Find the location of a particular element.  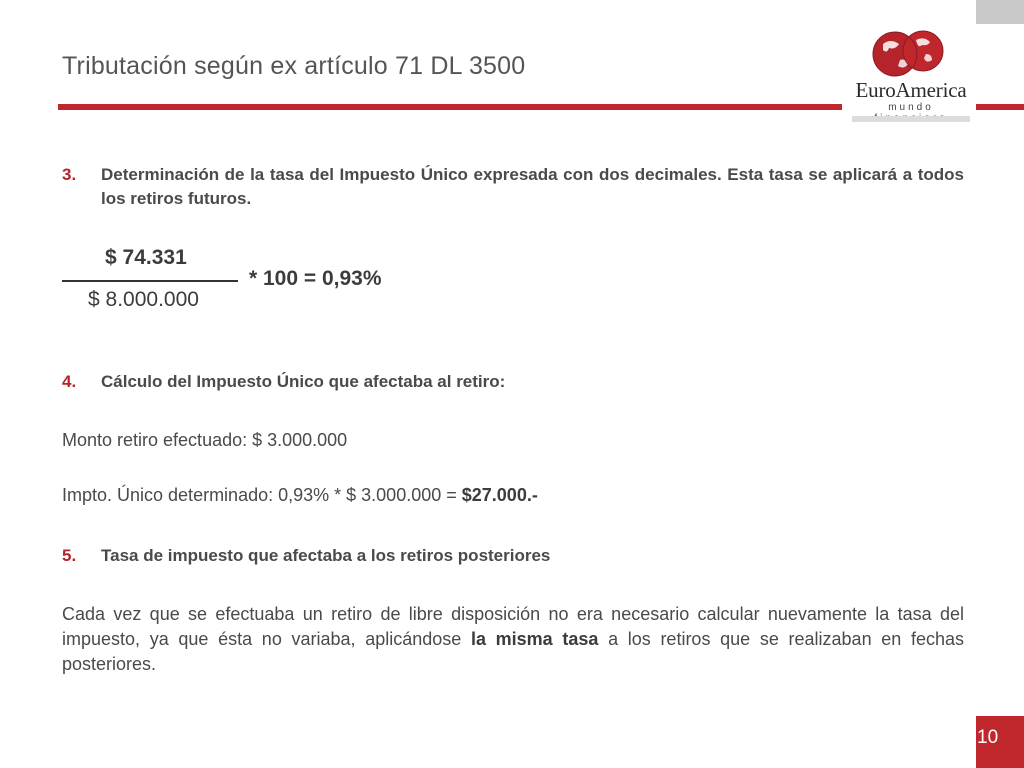

globe-icon is located at coordinates (908, 53).